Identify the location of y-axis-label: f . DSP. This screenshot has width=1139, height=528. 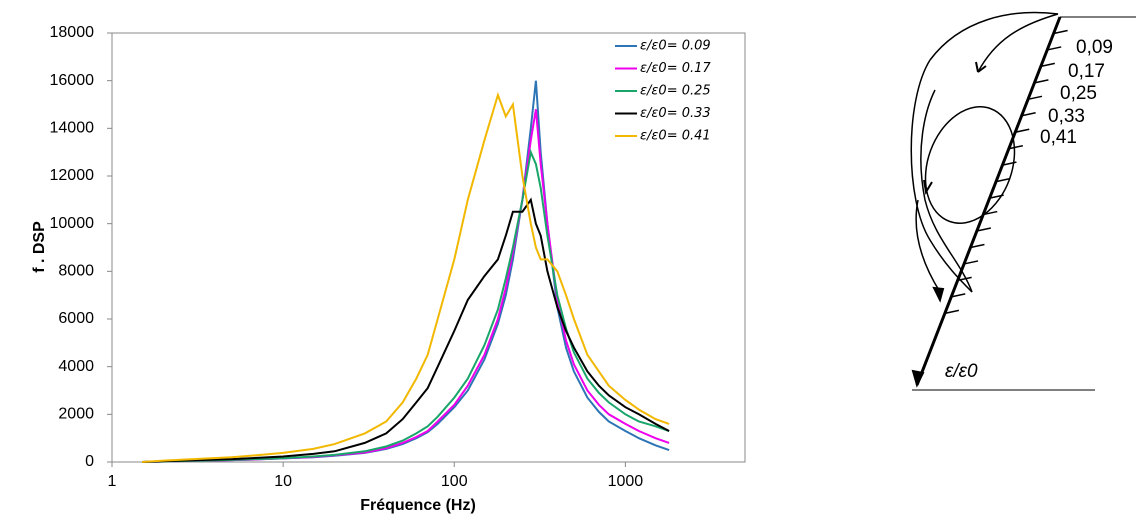
(39, 247).